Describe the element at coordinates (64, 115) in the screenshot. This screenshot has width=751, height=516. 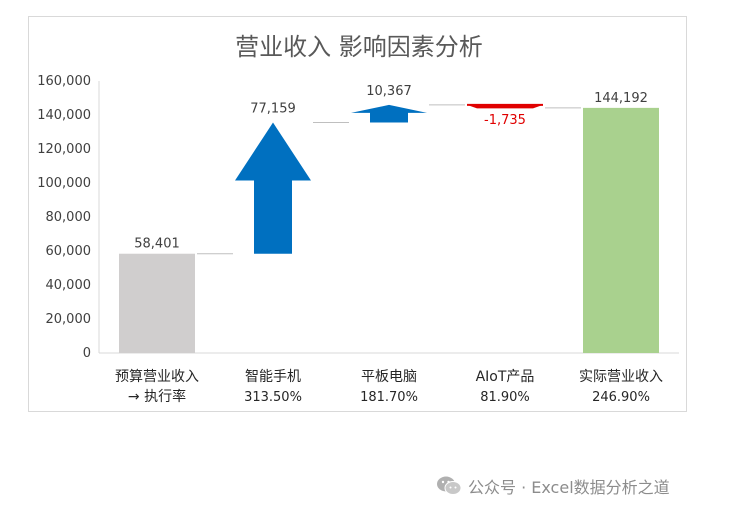
I see `y-tick-label: 140,000` at that location.